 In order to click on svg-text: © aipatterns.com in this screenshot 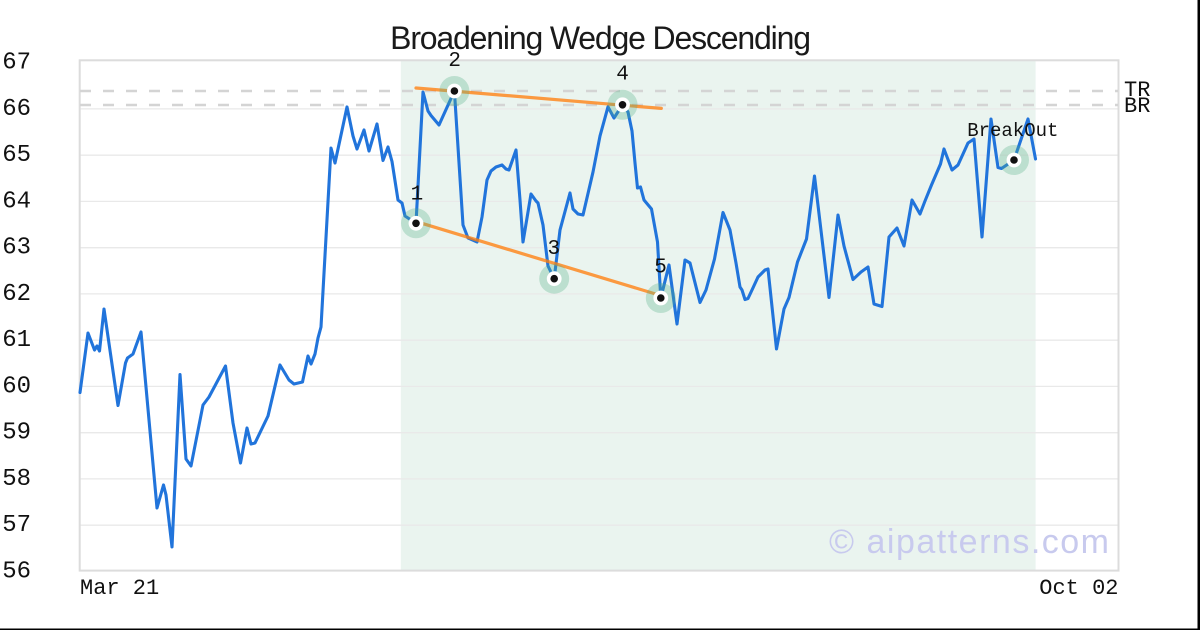, I will do `click(970, 542)`.